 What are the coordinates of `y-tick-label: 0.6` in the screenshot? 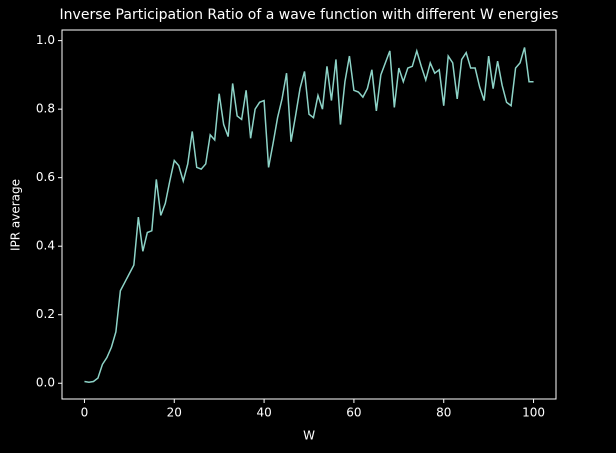 It's located at (45, 177).